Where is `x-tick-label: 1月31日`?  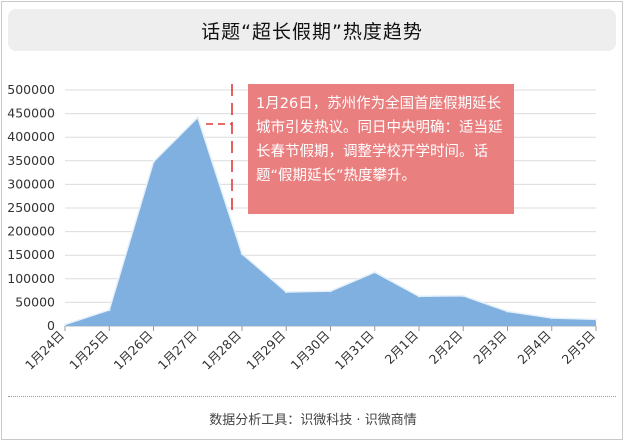 x-tick-label: 1月31日 is located at coordinates (354, 350).